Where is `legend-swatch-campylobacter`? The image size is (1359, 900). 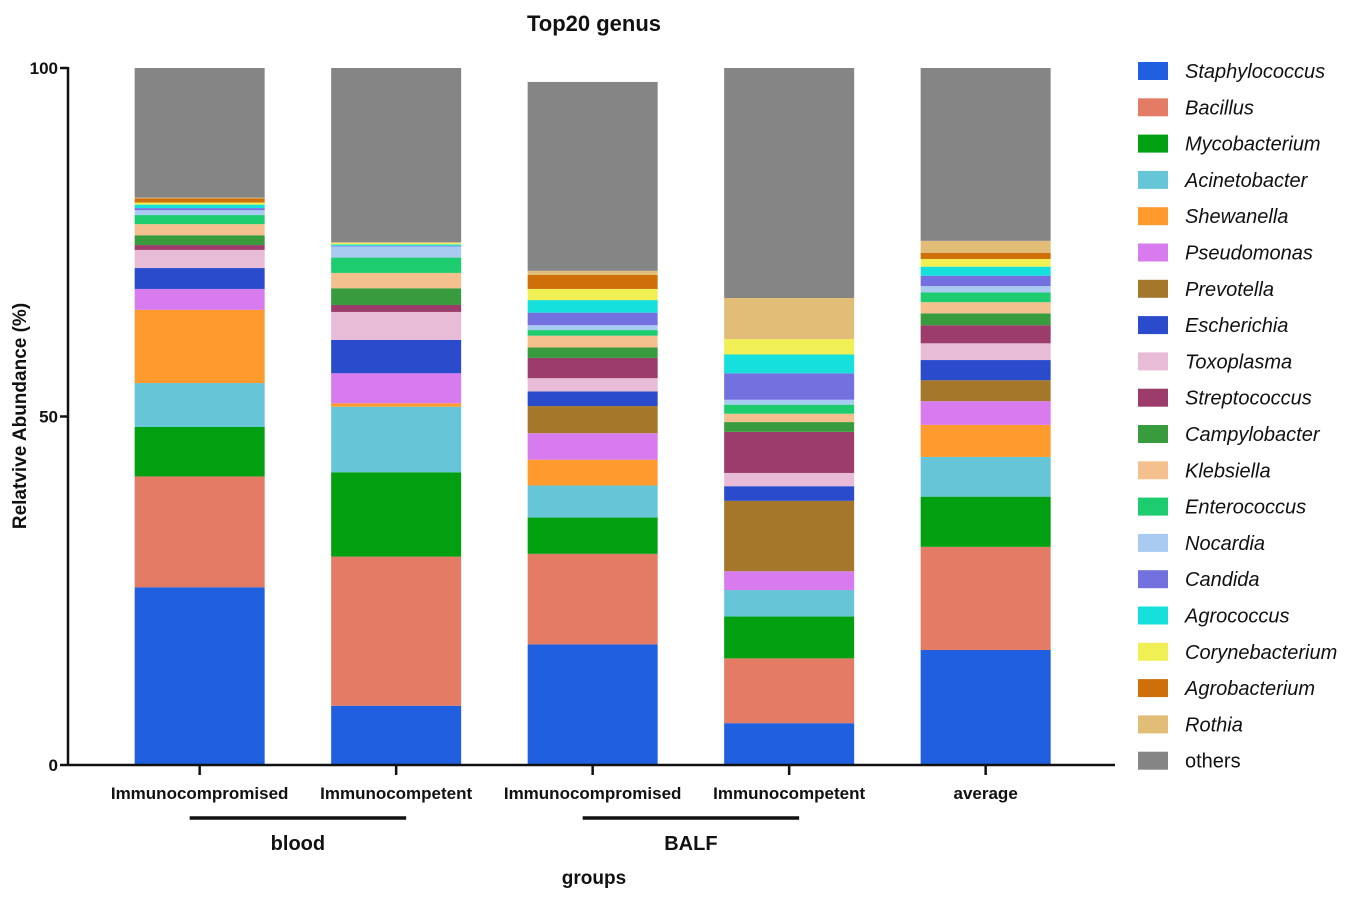
legend-swatch-campylobacter is located at coordinates (1153, 434).